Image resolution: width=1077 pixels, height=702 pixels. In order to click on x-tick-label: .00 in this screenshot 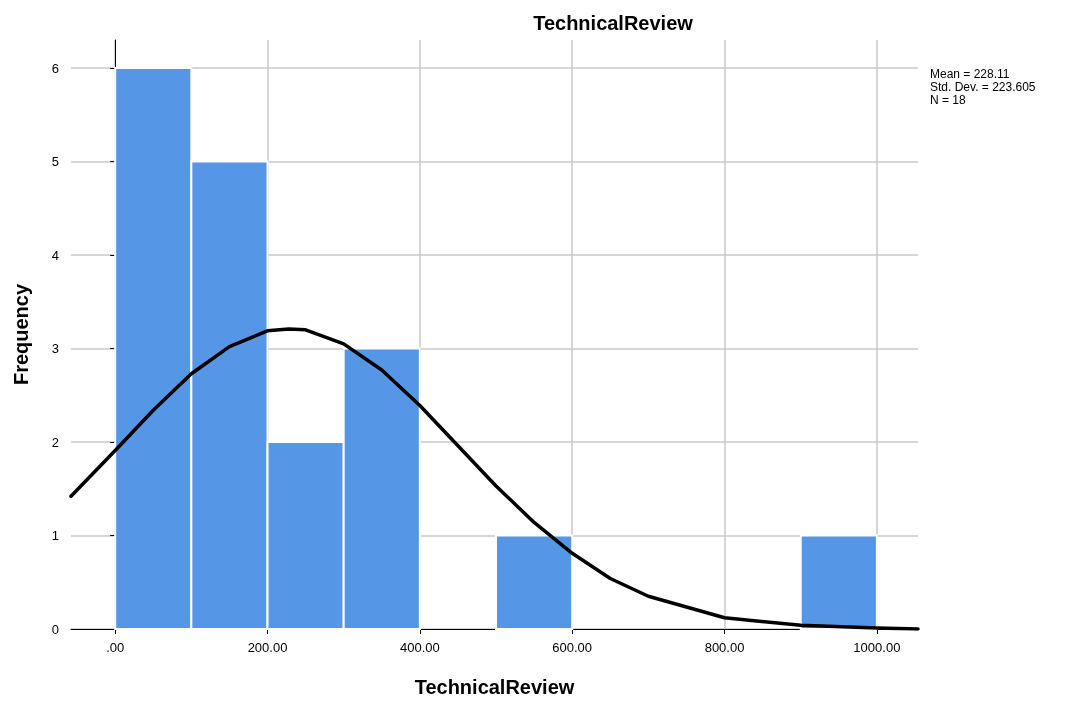, I will do `click(115, 647)`.